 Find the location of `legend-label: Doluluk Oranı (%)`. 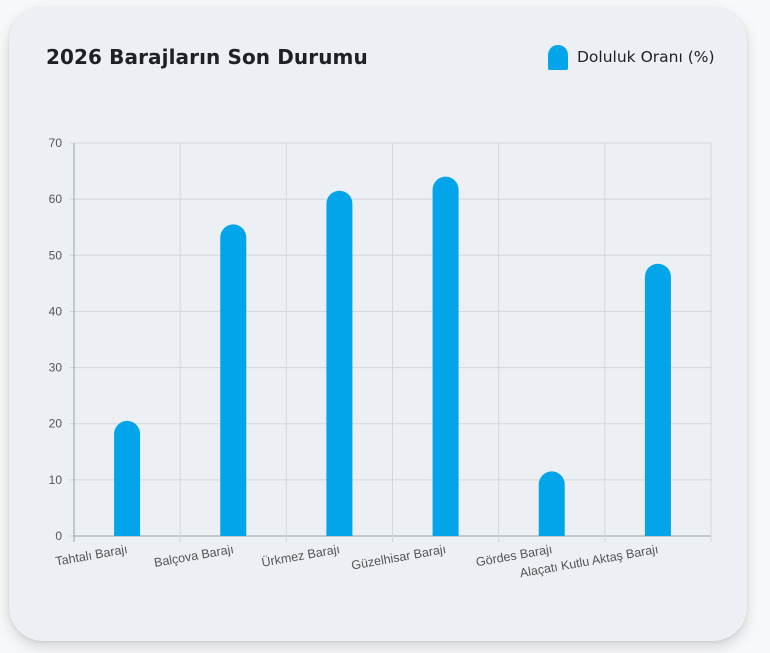

legend-label: Doluluk Oranı (%) is located at coordinates (646, 57).